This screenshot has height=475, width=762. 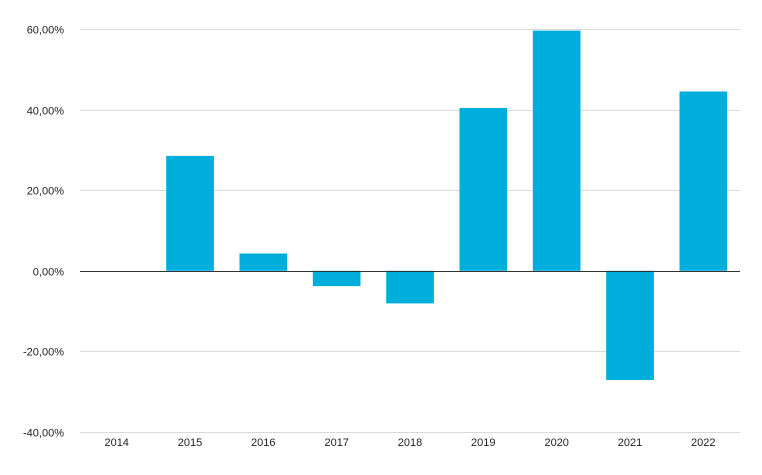 I want to click on bar-2020, so click(x=556, y=150).